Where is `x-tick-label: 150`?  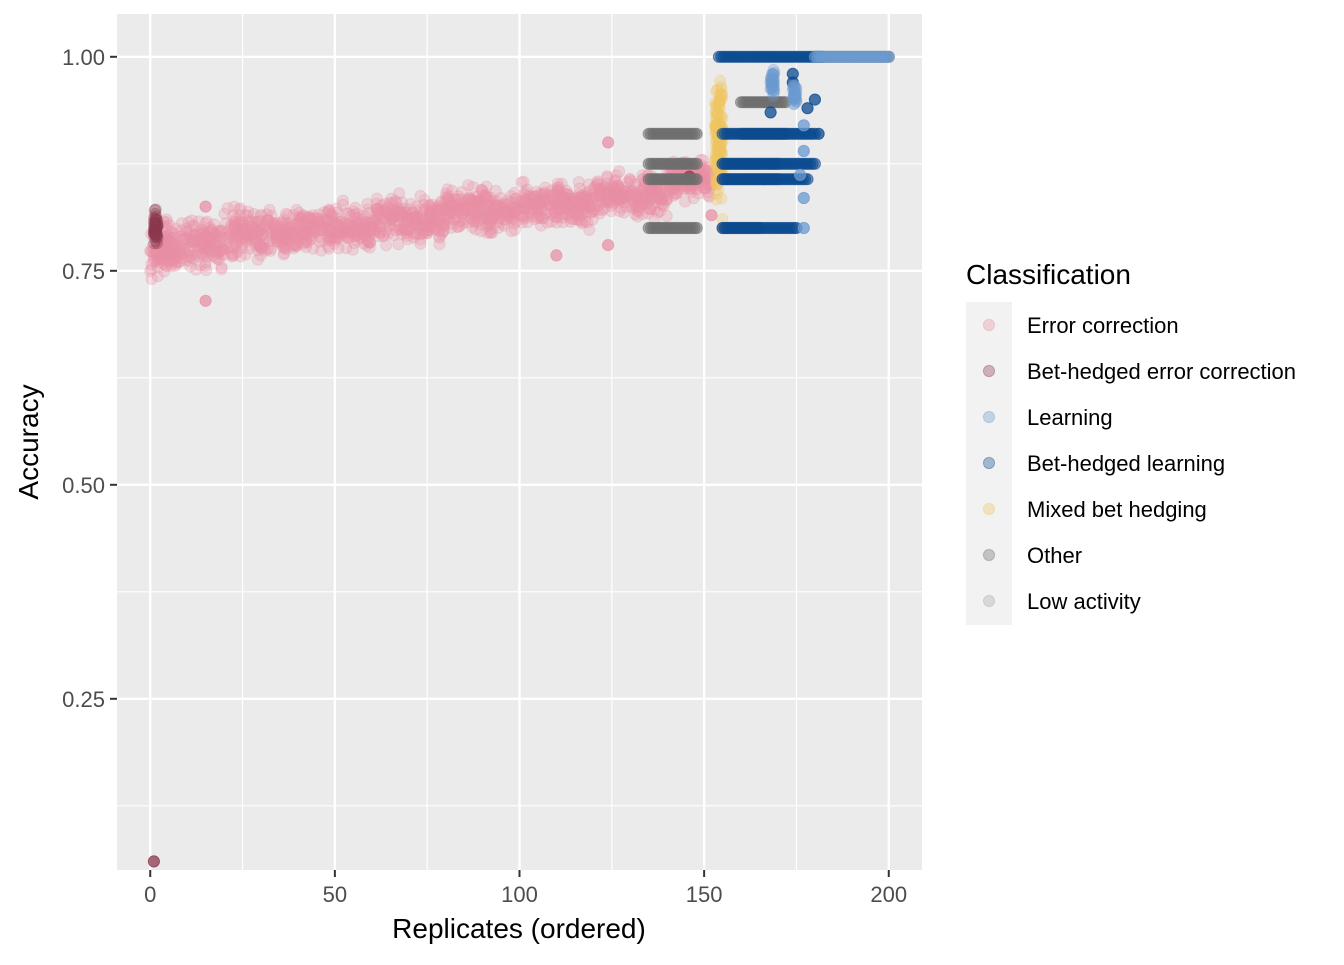 x-tick-label: 150 is located at coordinates (704, 894).